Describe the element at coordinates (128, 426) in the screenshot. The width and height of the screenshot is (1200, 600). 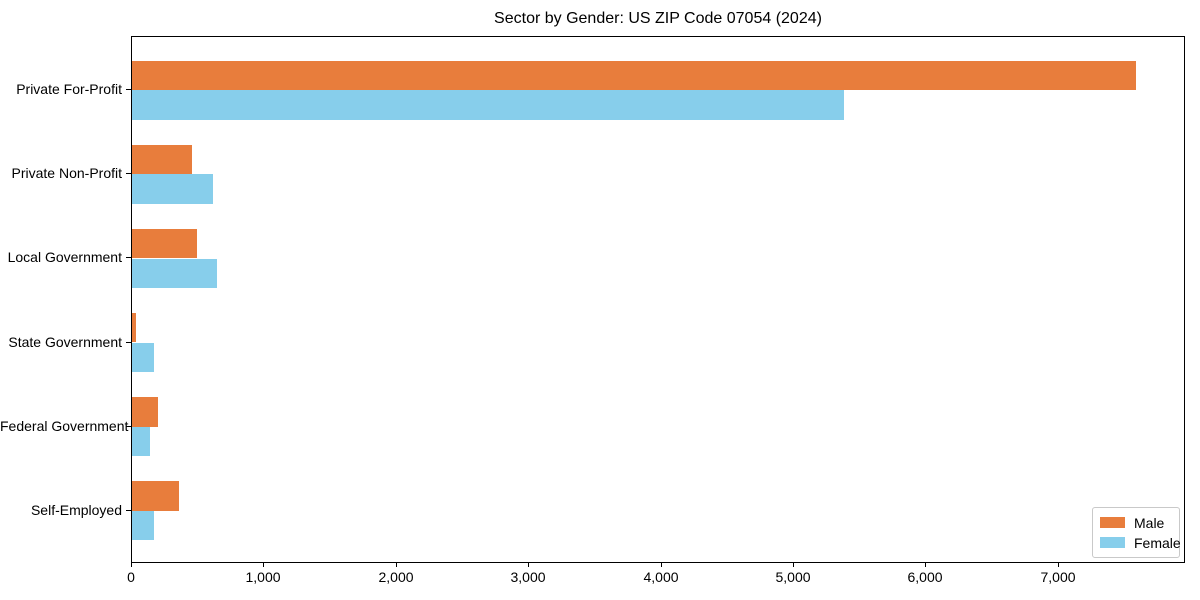
I see `ytick-mark-federal-government` at that location.